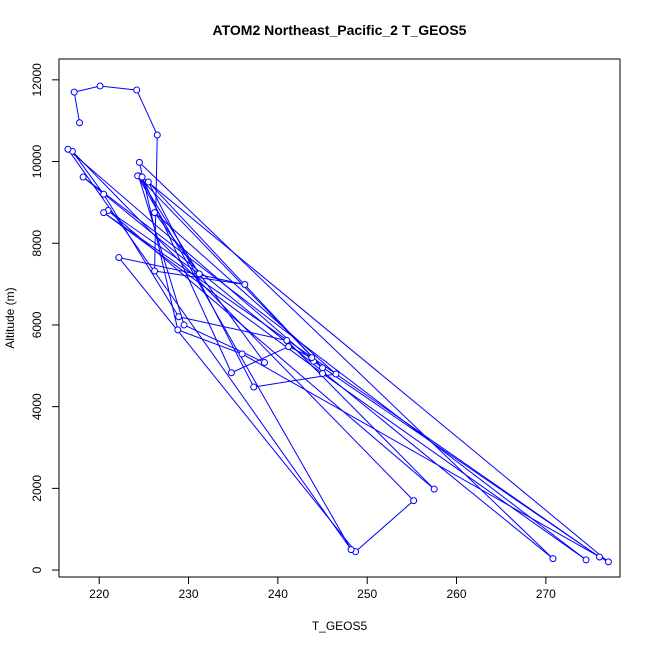 The height and width of the screenshot is (650, 650). Describe the element at coordinates (457, 594) in the screenshot. I see `x-tick-label: 260` at that location.